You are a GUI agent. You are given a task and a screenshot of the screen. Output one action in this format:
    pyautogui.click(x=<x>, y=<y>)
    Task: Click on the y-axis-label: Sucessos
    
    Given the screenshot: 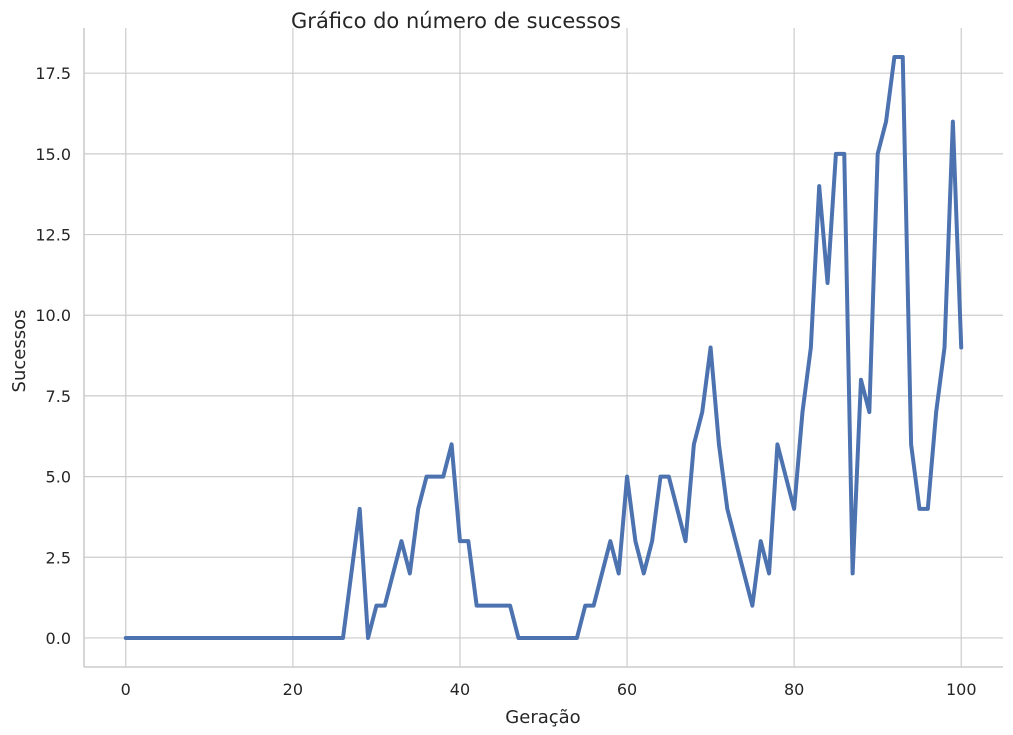 What is the action you would take?
    pyautogui.click(x=19, y=351)
    